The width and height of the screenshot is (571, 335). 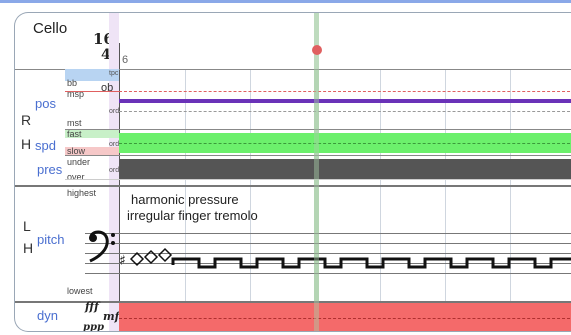 What do you see at coordinates (114, 73) in the screenshot?
I see `pos-level-tpc: tpc` at bounding box center [114, 73].